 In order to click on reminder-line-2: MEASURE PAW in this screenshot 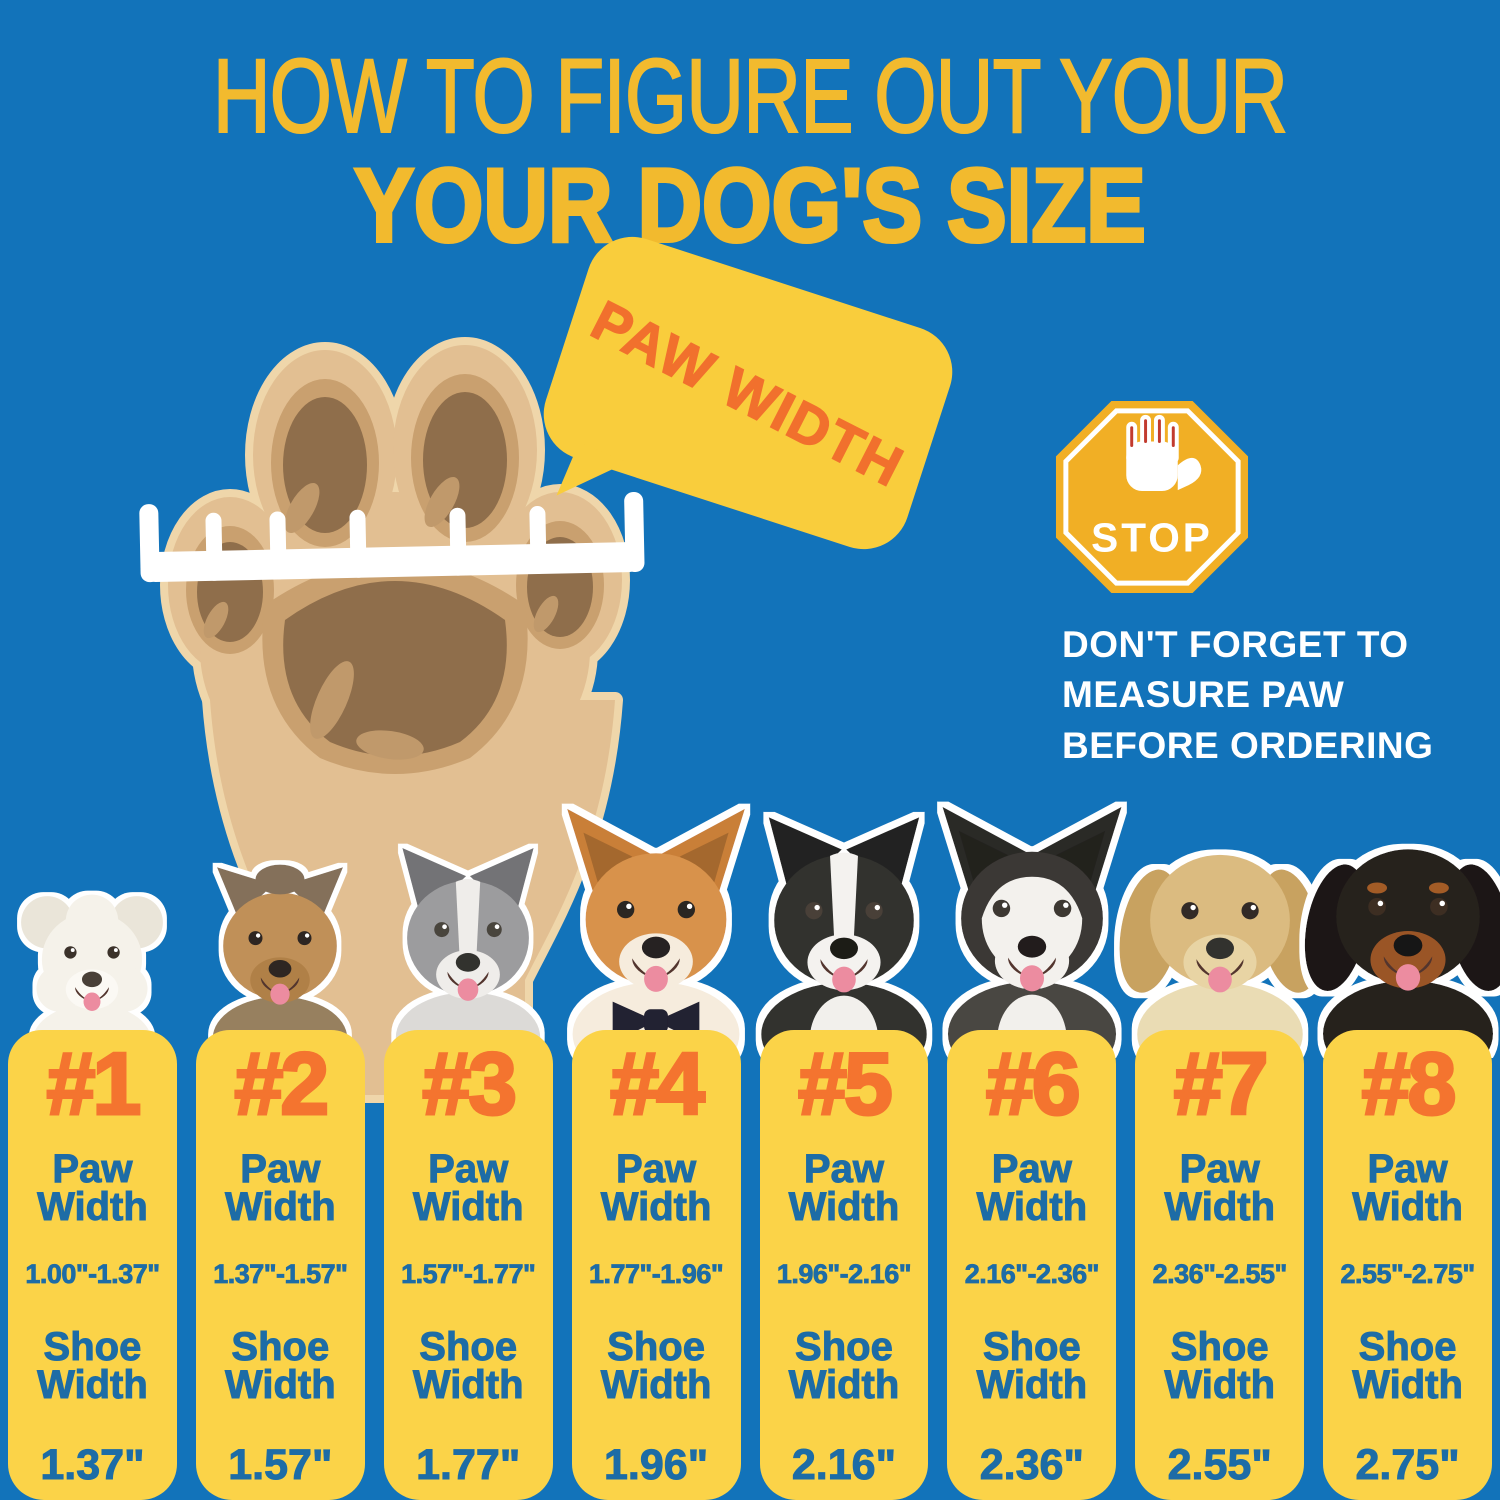, I will do `click(1203, 695)`.